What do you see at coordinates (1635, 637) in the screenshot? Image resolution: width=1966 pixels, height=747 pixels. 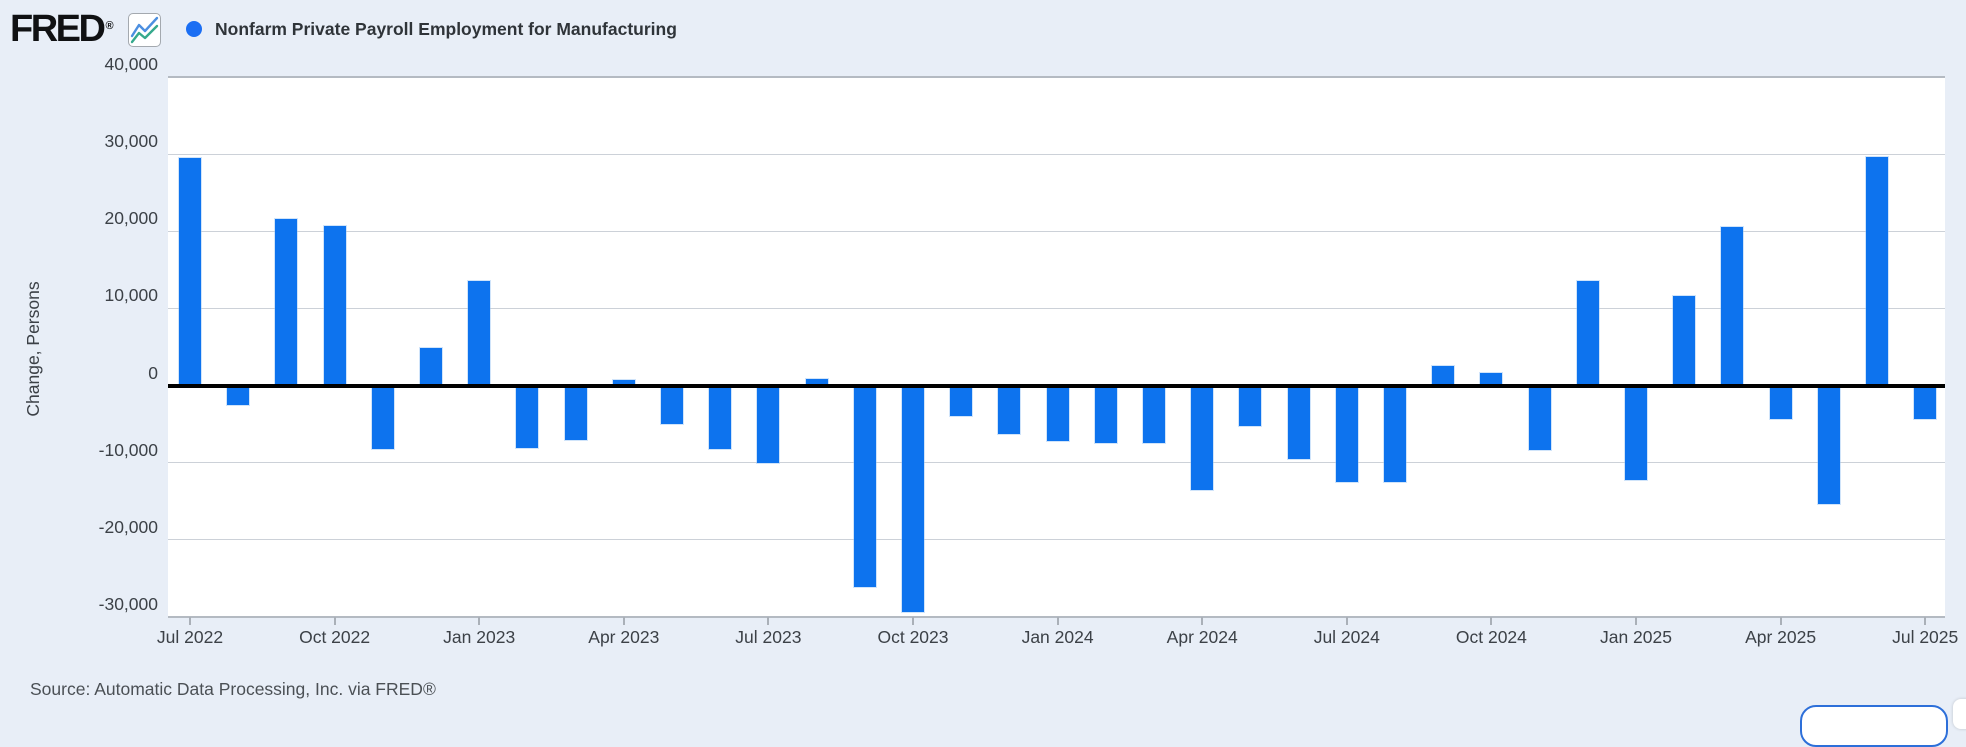 I see `x-axis-tick-label: Jan 2025` at bounding box center [1635, 637].